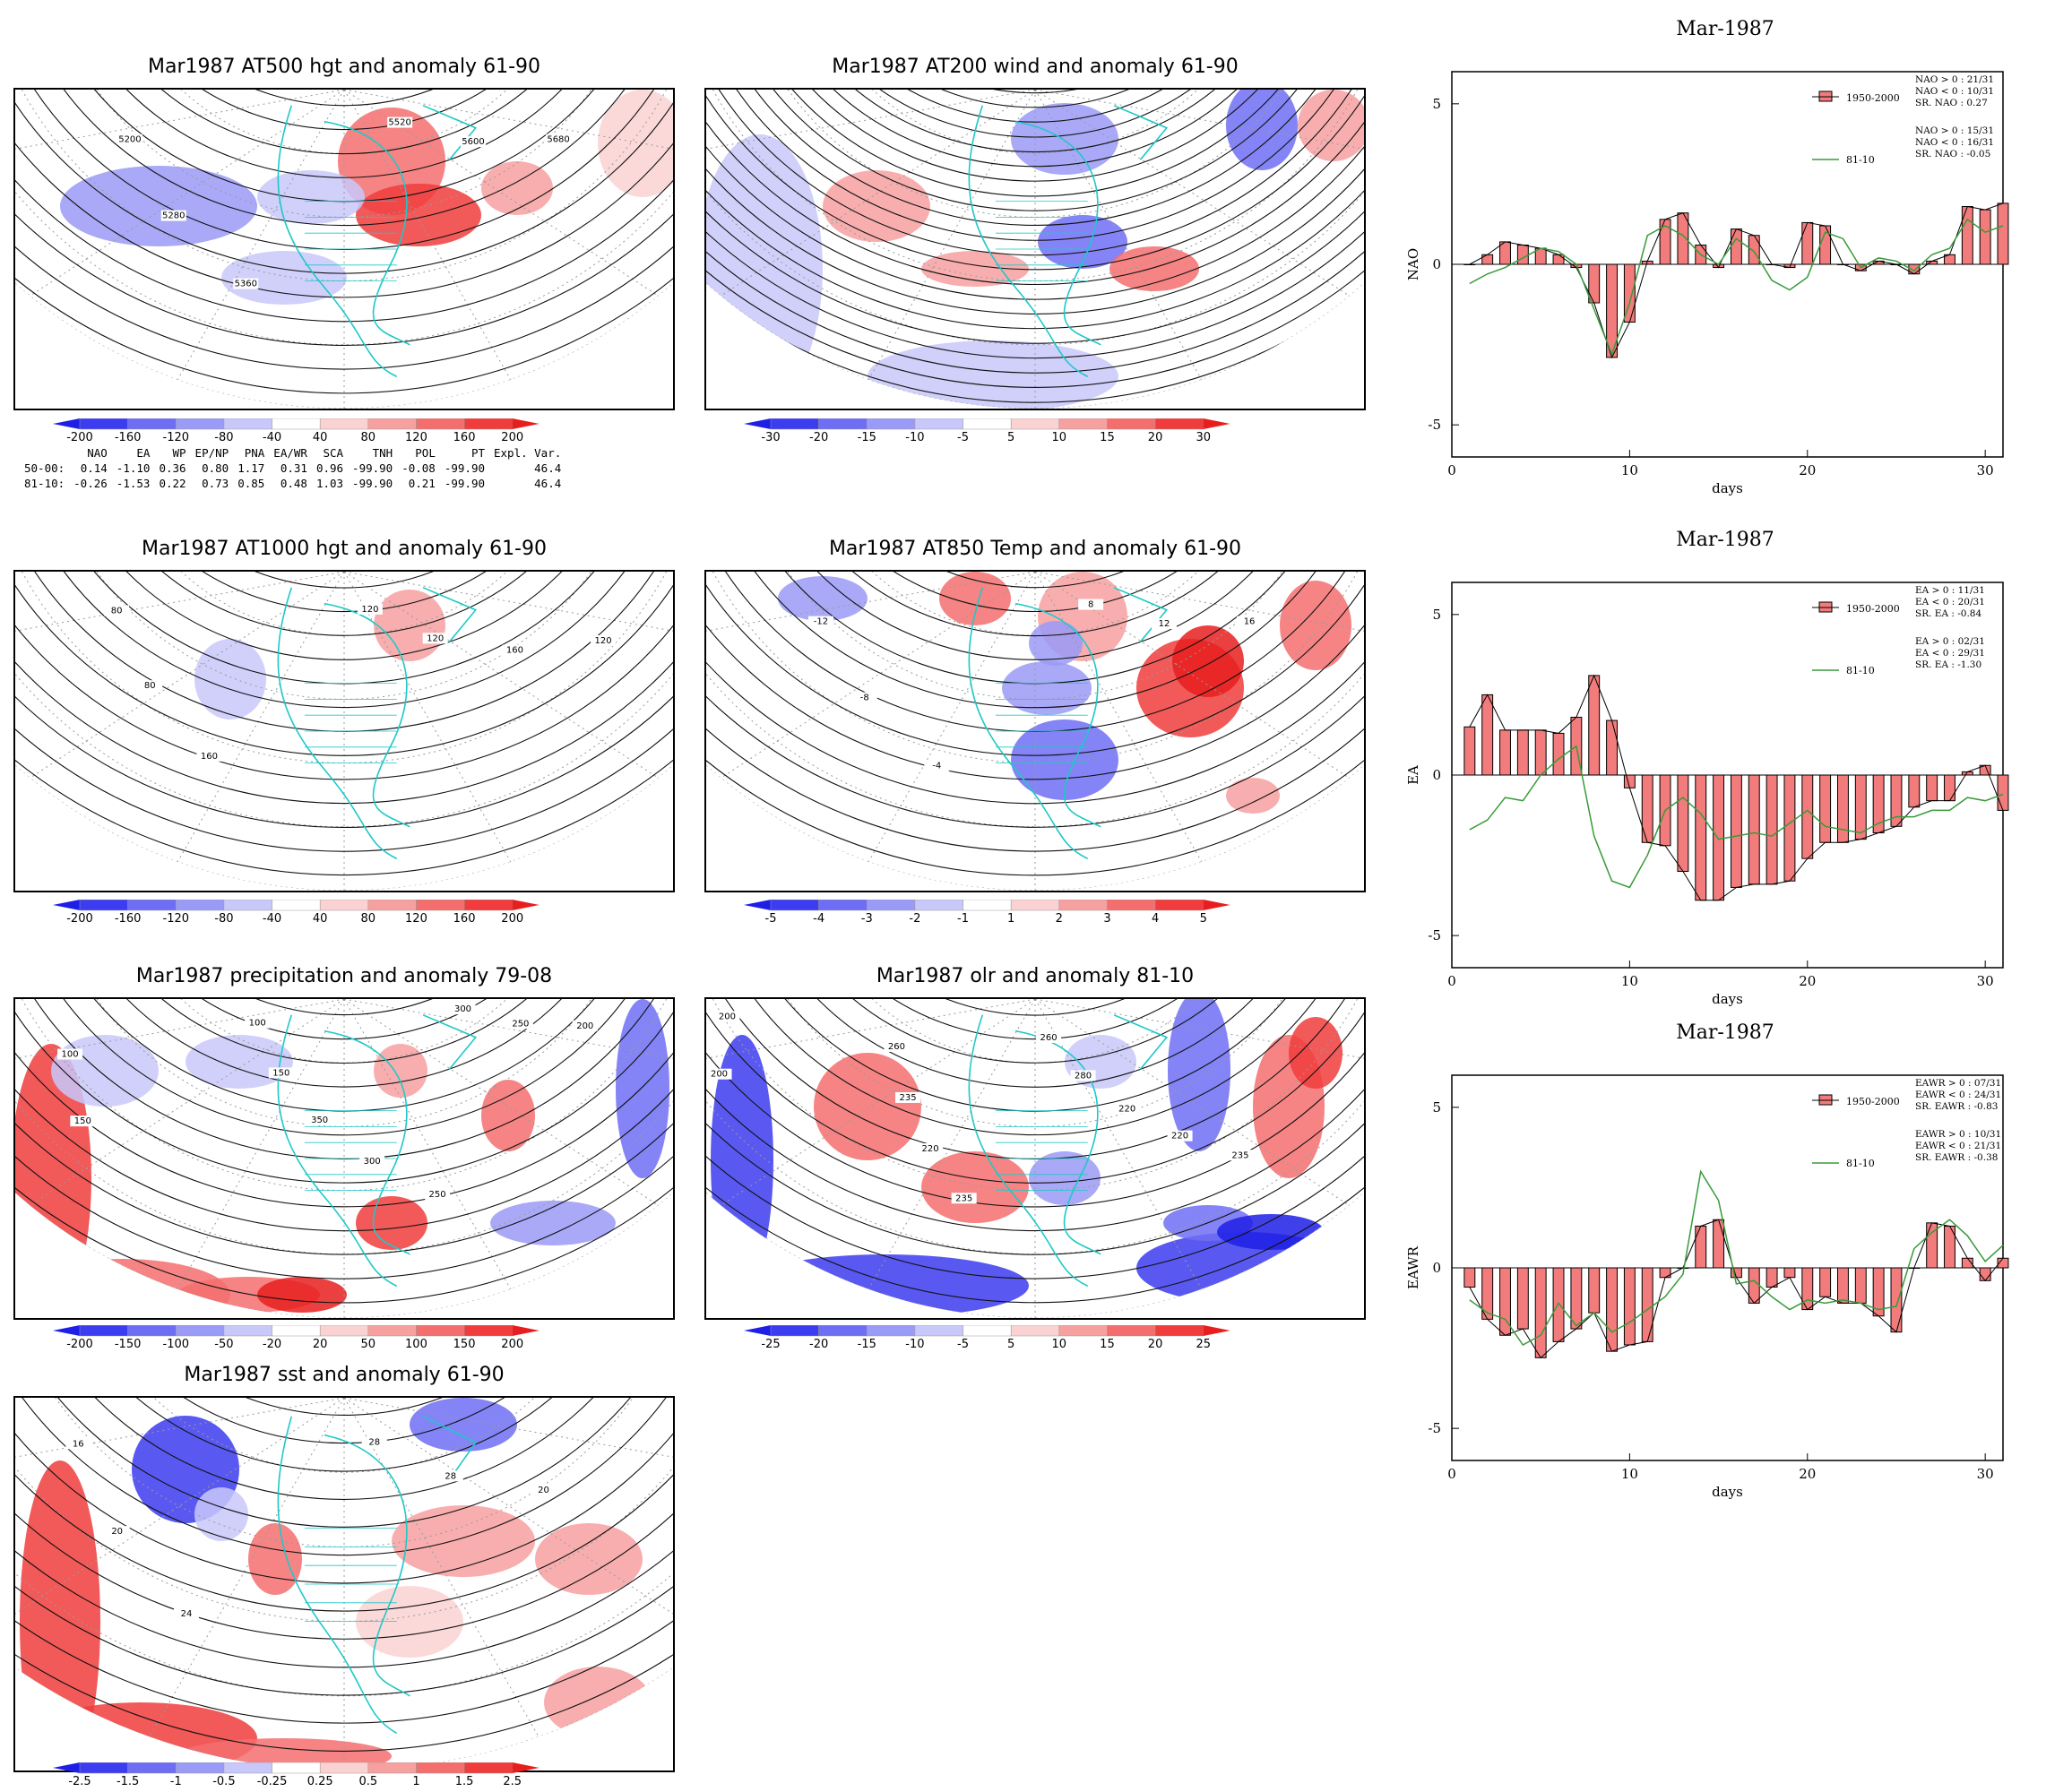  I want to click on y-axis-label: EA, so click(1413, 775).